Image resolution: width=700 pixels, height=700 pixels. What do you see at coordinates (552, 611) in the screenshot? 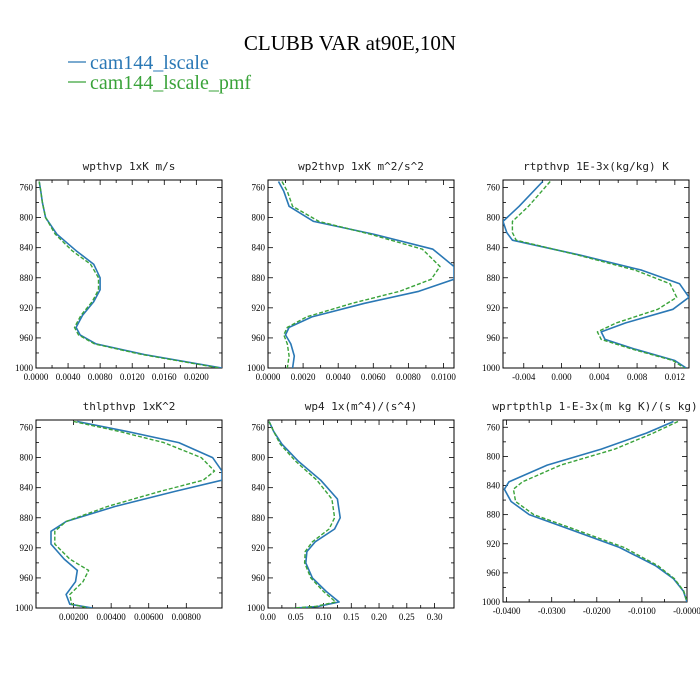
I see `x-tick-label: -0.0300` at bounding box center [552, 611].